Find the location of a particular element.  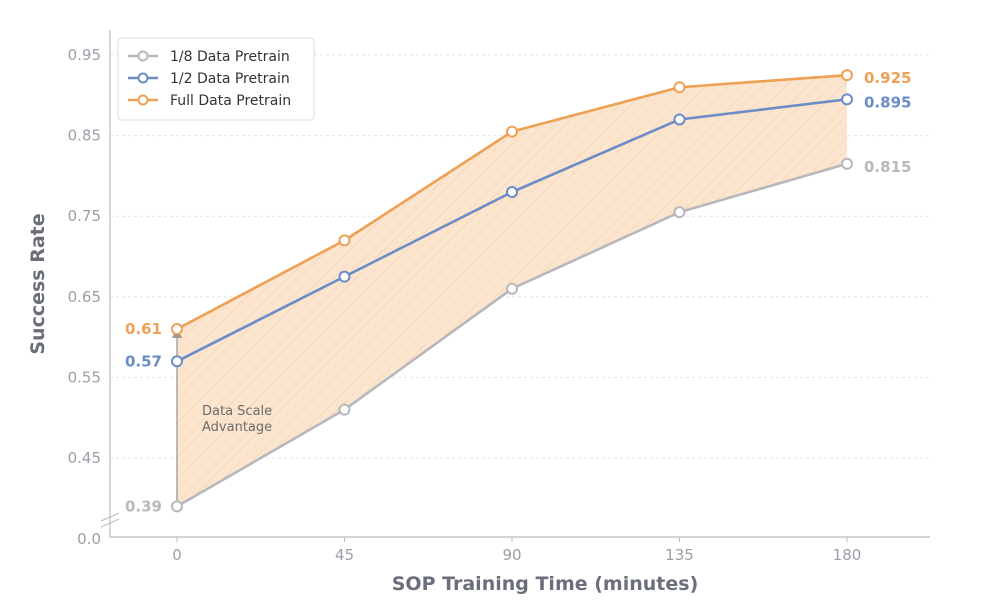

end-value-label: 0.895 is located at coordinates (887, 102).